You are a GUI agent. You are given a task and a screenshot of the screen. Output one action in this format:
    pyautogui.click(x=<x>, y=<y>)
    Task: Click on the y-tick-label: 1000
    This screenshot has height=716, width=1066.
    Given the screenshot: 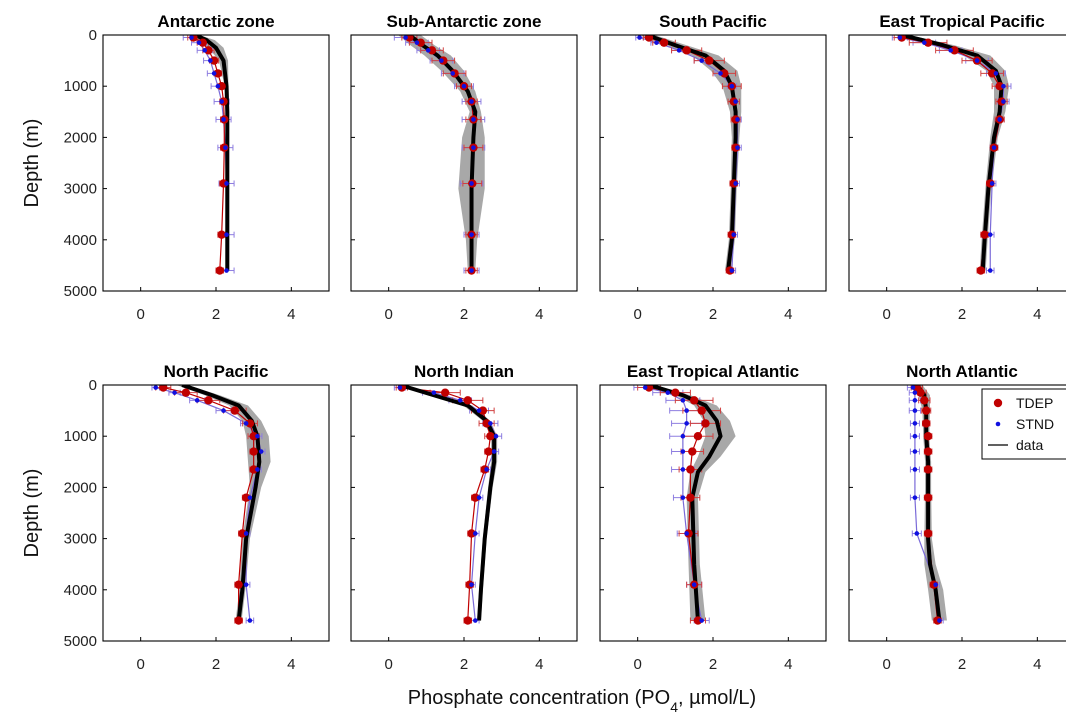 What is the action you would take?
    pyautogui.click(x=80, y=86)
    